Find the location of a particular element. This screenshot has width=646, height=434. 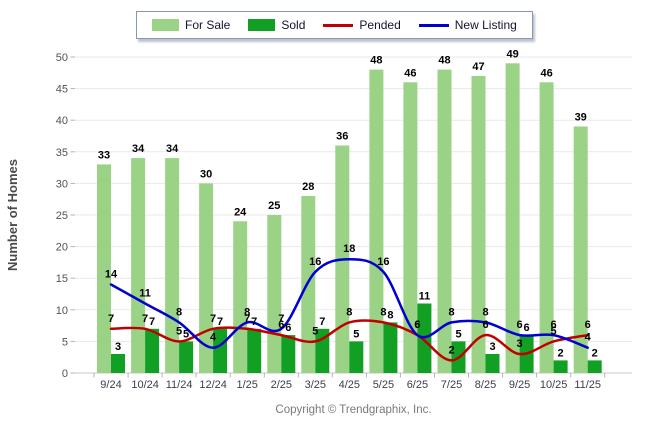

copyright-text: Copyright © Trendgraphix, Inc. is located at coordinates (353, 410).